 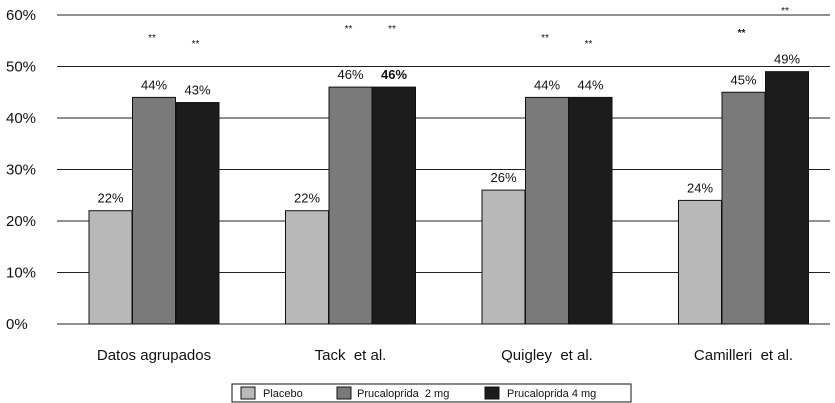 I want to click on legend-box, so click(x=431, y=393).